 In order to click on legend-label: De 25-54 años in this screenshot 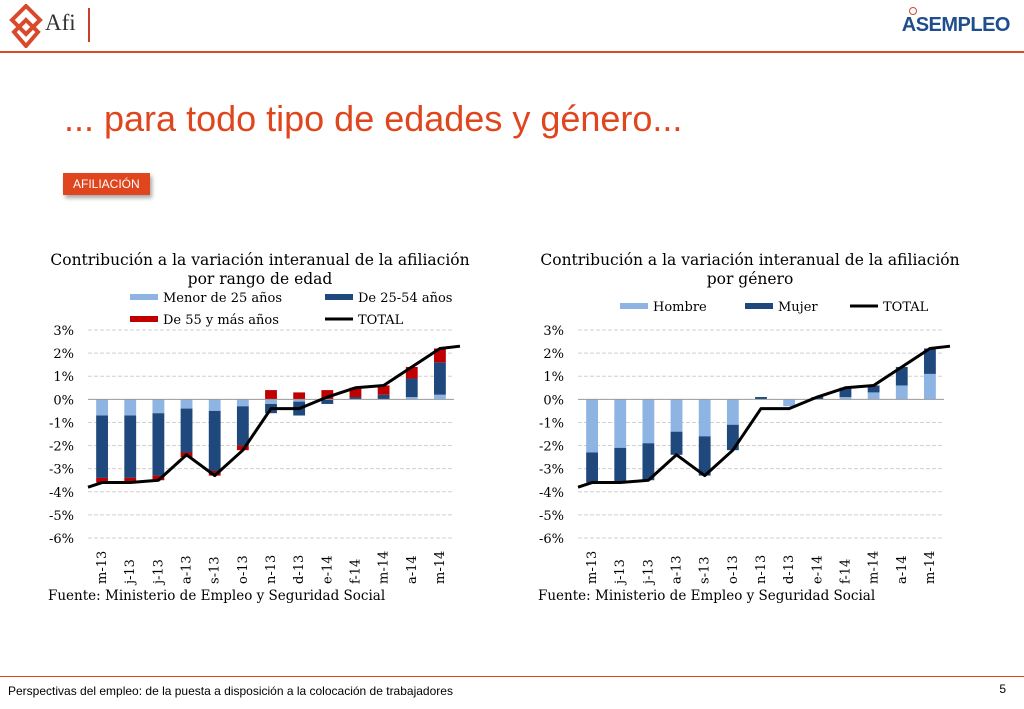, I will do `click(405, 298)`.